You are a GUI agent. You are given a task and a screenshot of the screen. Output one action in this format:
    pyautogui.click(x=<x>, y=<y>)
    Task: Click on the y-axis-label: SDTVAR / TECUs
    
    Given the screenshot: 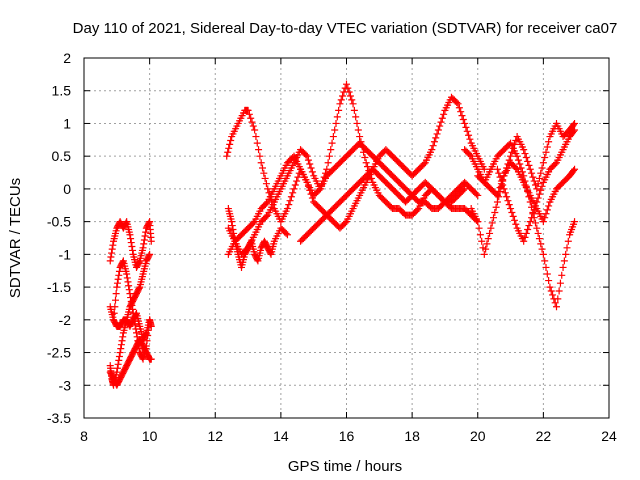 What is the action you would take?
    pyautogui.click(x=15, y=238)
    